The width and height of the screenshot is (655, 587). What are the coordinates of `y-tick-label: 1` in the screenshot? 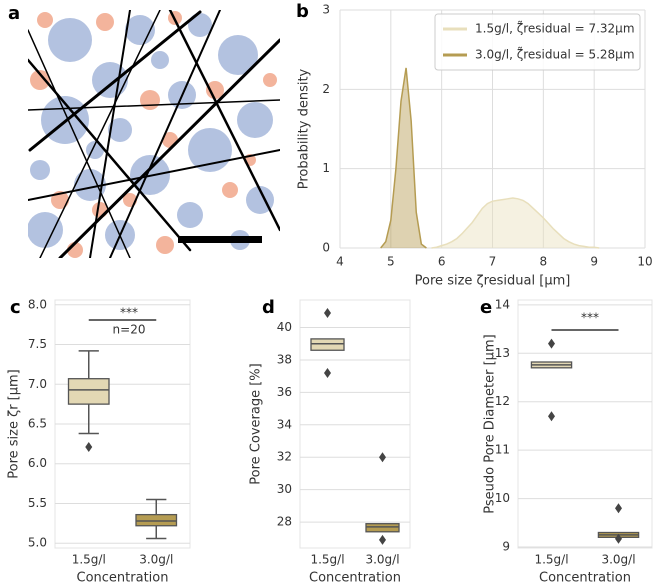 It's located at (326, 168).